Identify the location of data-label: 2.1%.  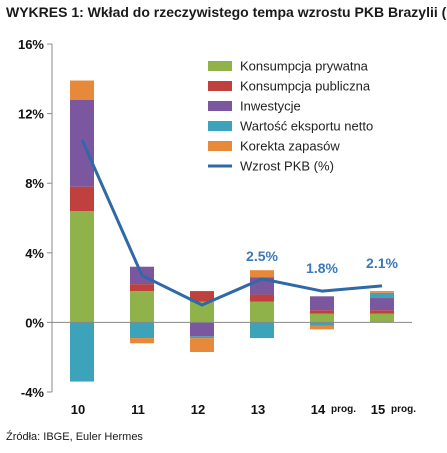
(382, 263).